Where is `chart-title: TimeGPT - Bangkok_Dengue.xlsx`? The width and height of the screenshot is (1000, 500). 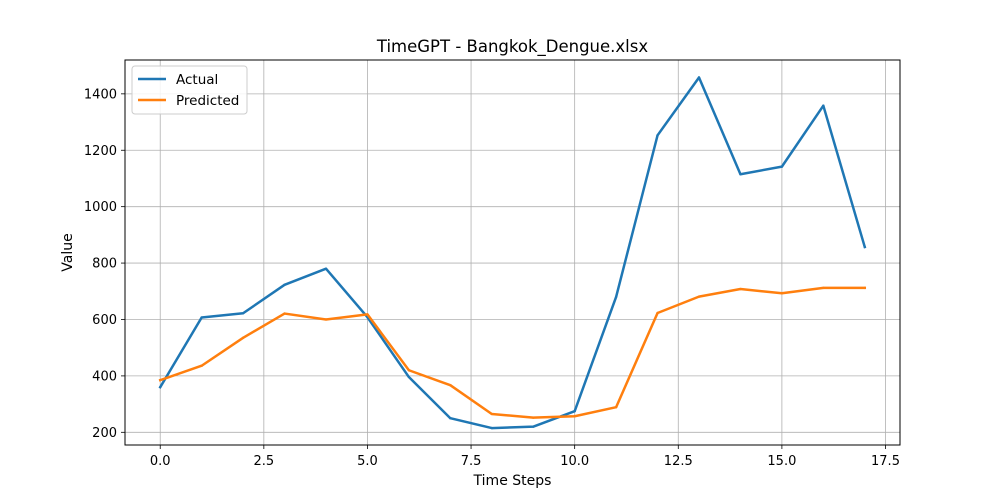 chart-title: TimeGPT - Bangkok_Dengue.xlsx is located at coordinates (512, 47).